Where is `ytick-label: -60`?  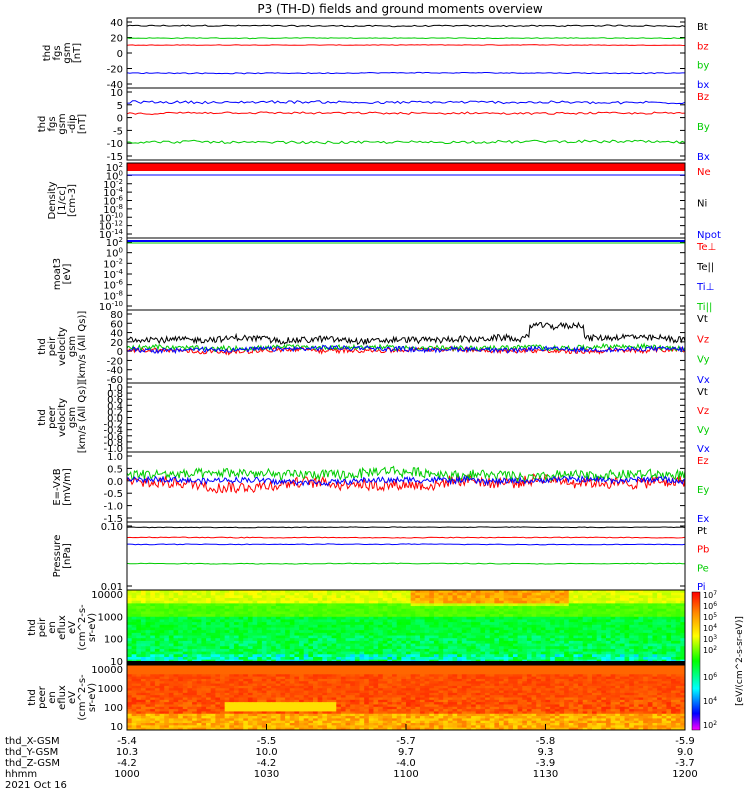 ytick-label: -60 is located at coordinates (115, 380).